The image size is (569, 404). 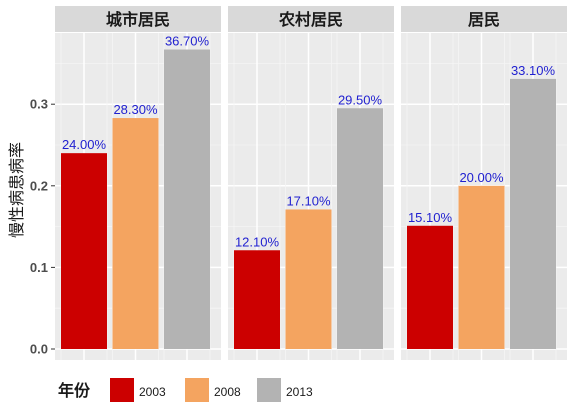 I want to click on bar-value-label: 12.10%, so click(x=257, y=241).